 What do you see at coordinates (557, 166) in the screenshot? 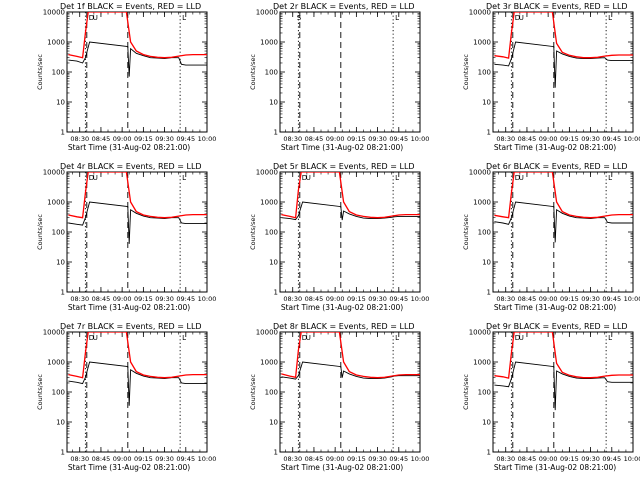
I see `panel-title: Det 6r BLACK = Events, RED = LLD` at bounding box center [557, 166].